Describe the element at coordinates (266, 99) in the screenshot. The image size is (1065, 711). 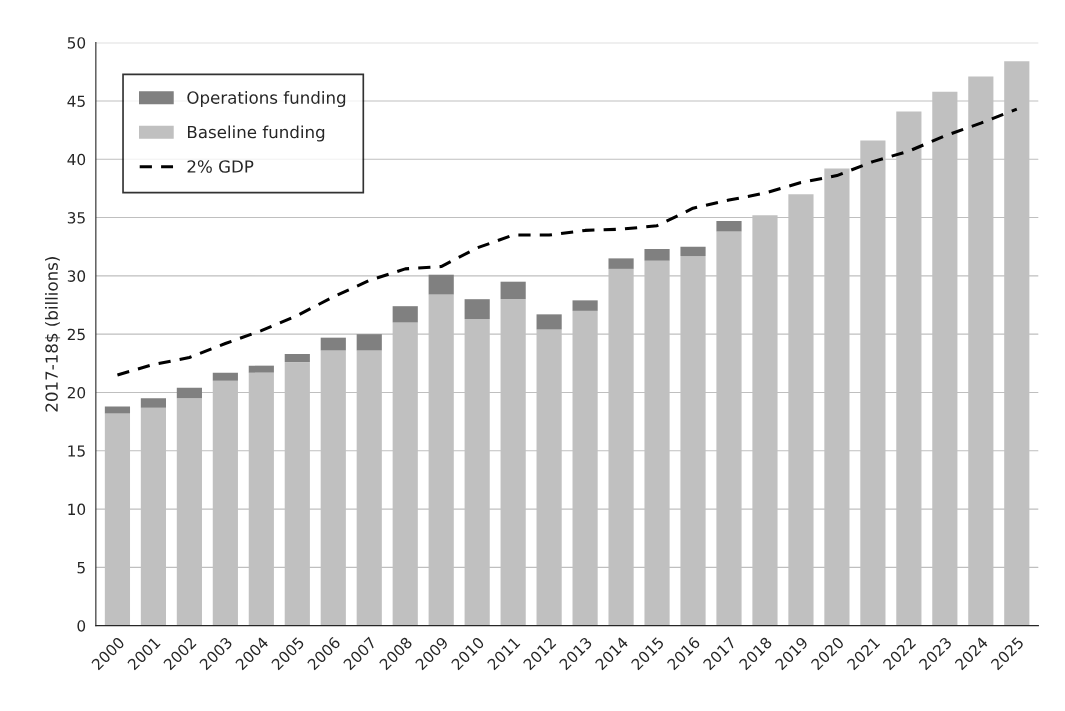
I see `legend-label: Operations funding` at that location.